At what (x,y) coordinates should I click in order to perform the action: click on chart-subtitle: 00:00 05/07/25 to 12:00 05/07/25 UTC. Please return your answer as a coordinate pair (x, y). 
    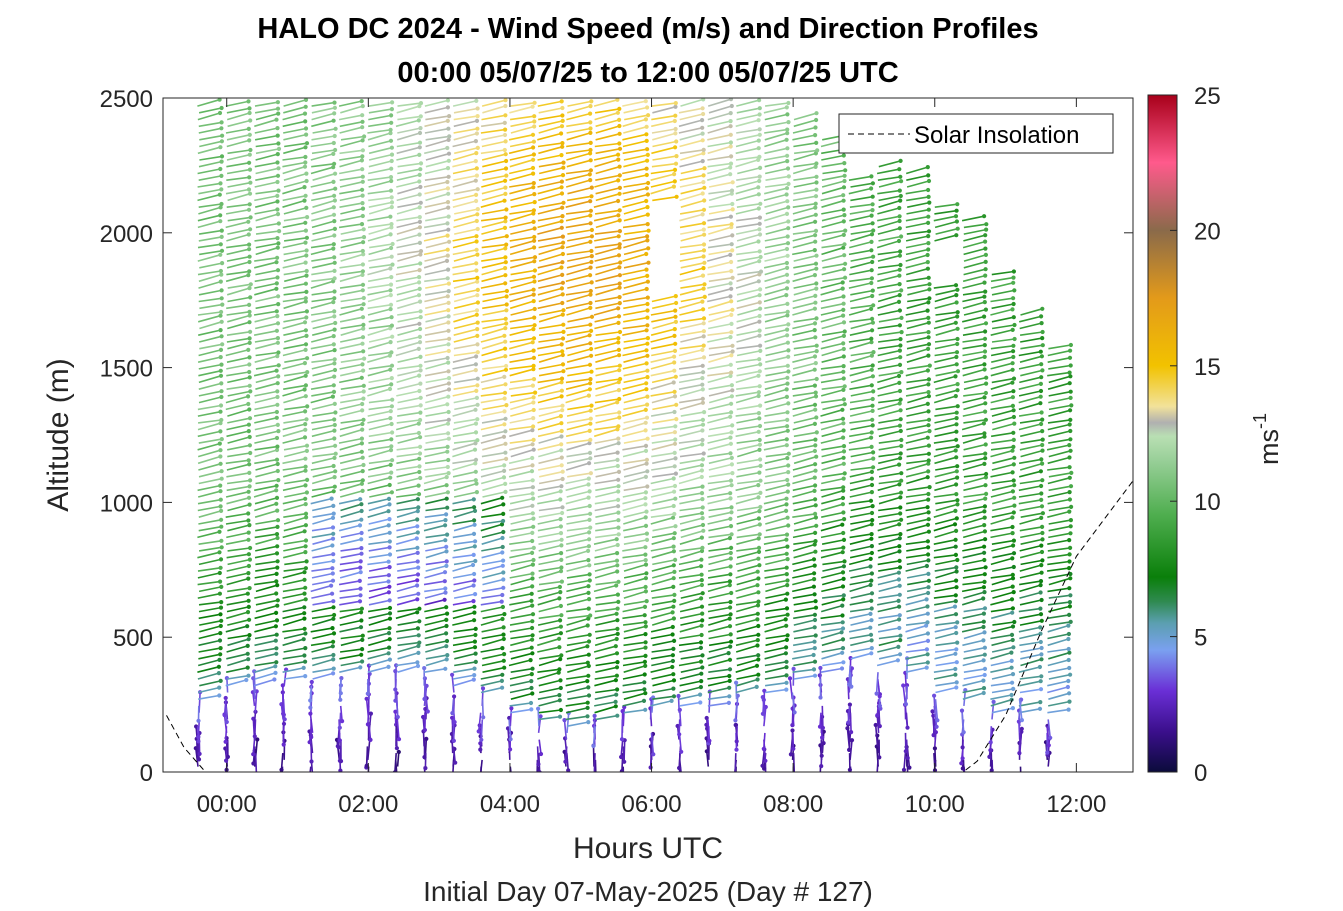
    Looking at the image, I should click on (647, 73).